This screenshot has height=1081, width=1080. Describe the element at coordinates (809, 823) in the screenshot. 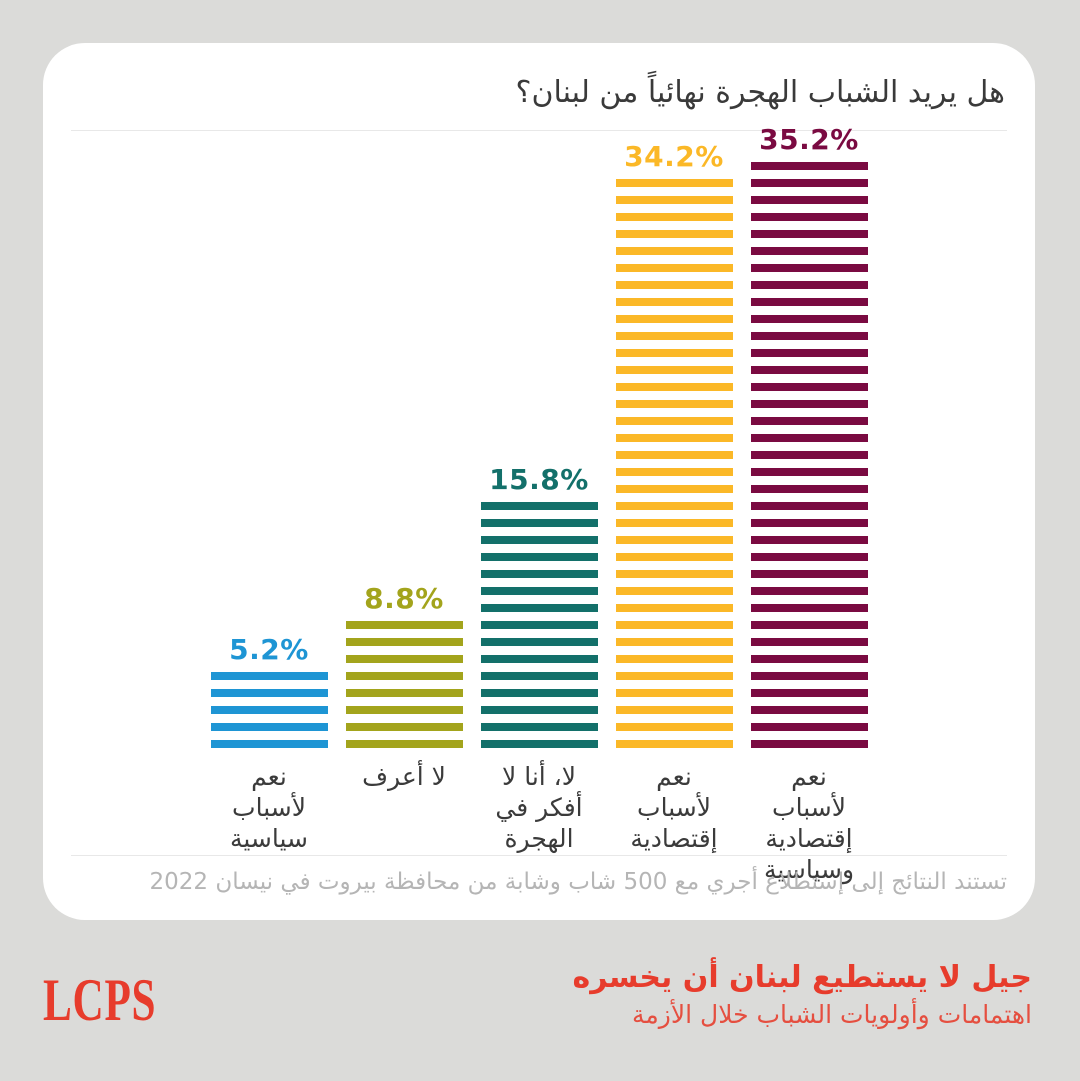

I see `category-label: نعم لأسباب إقتصادية وسياسية` at that location.